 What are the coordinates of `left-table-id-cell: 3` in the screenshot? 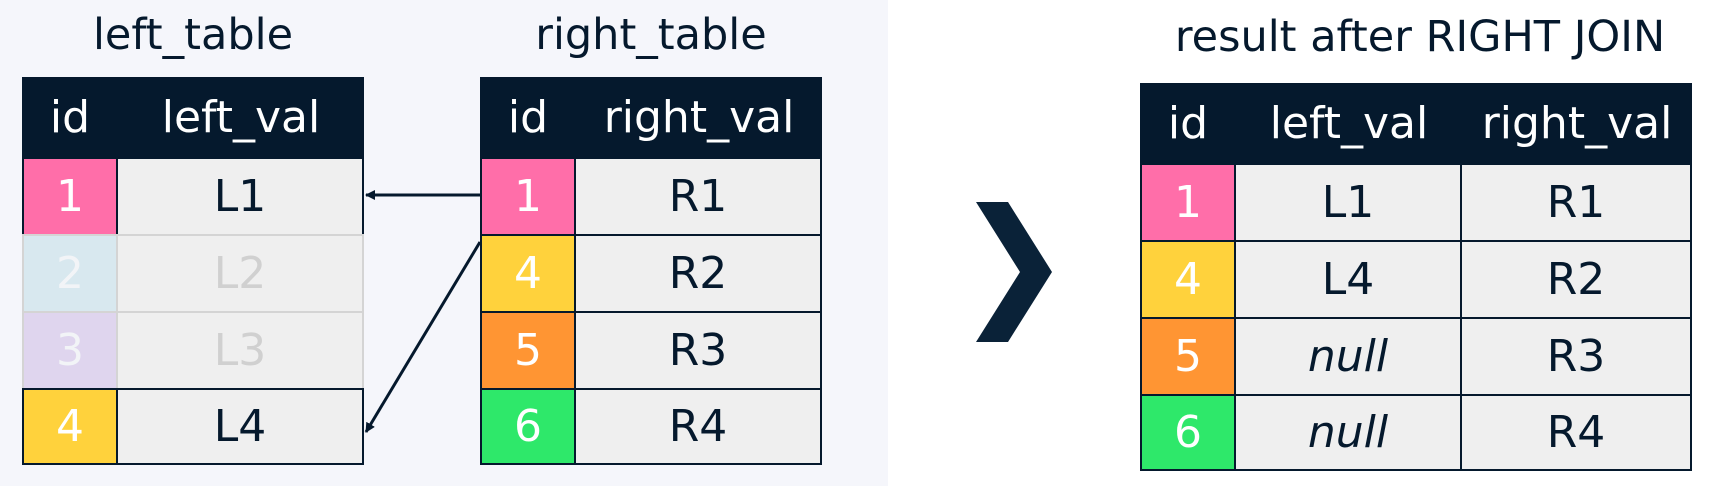 It's located at (70, 350).